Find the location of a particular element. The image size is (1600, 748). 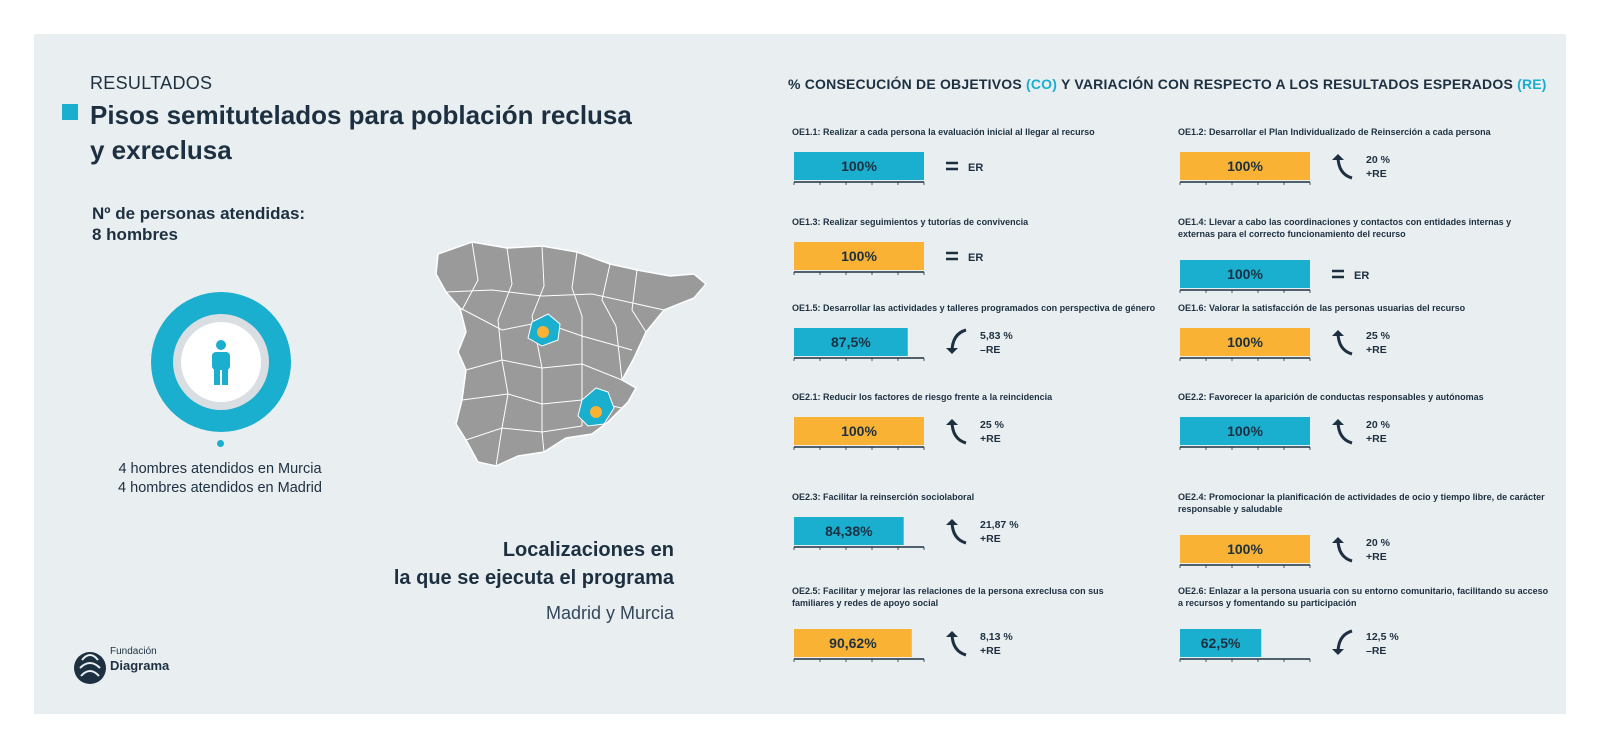

logo-line-2: Diagrama is located at coordinates (140, 665).